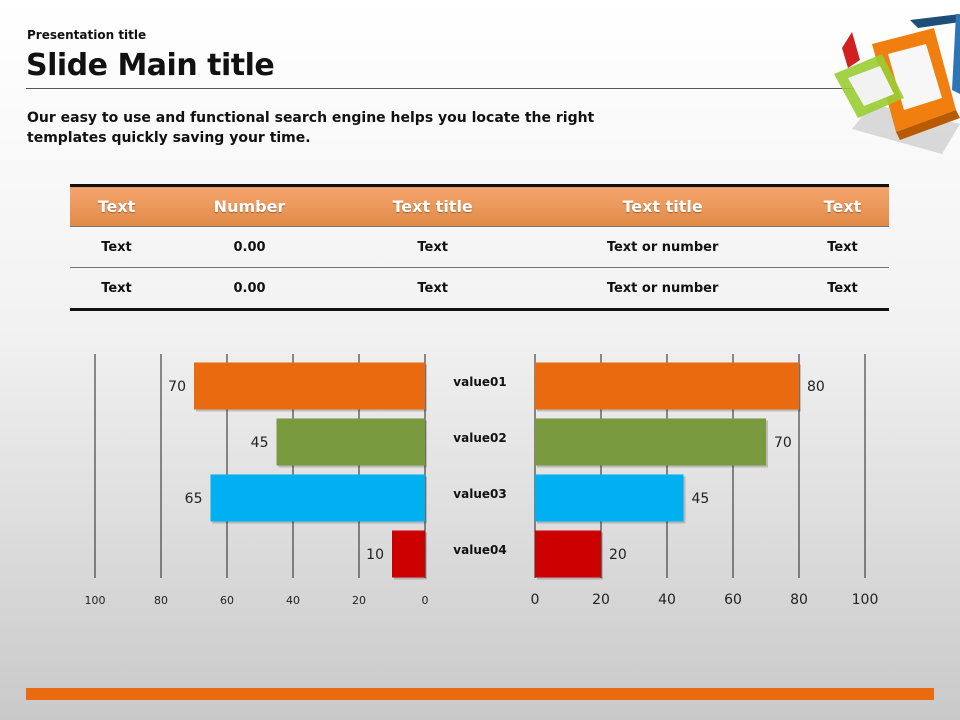 The width and height of the screenshot is (960, 720). Describe the element at coordinates (446, 88) in the screenshot. I see `title-divider` at that location.